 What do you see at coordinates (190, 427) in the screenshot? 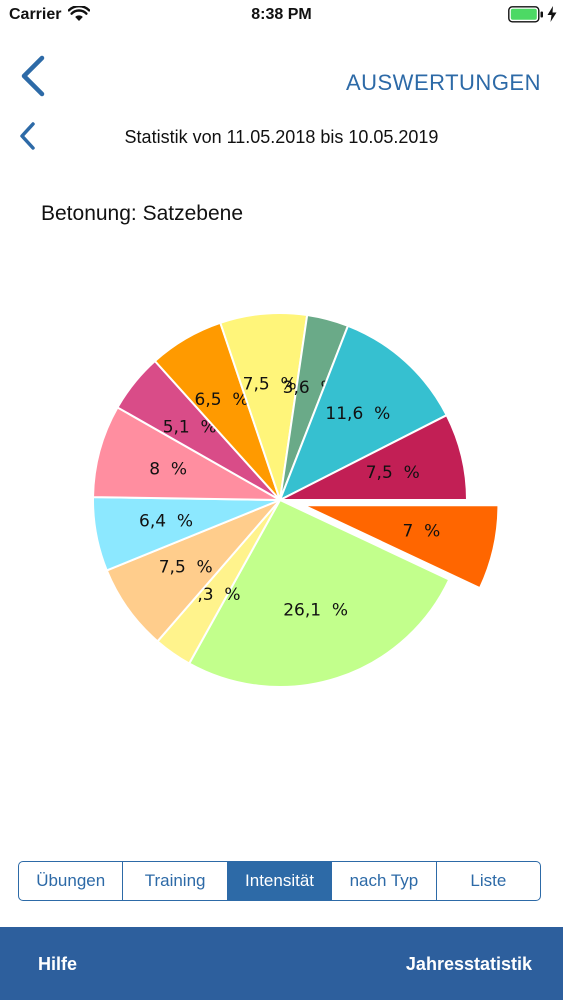
I see `pie-slice-label: 5,1 %` at bounding box center [190, 427].